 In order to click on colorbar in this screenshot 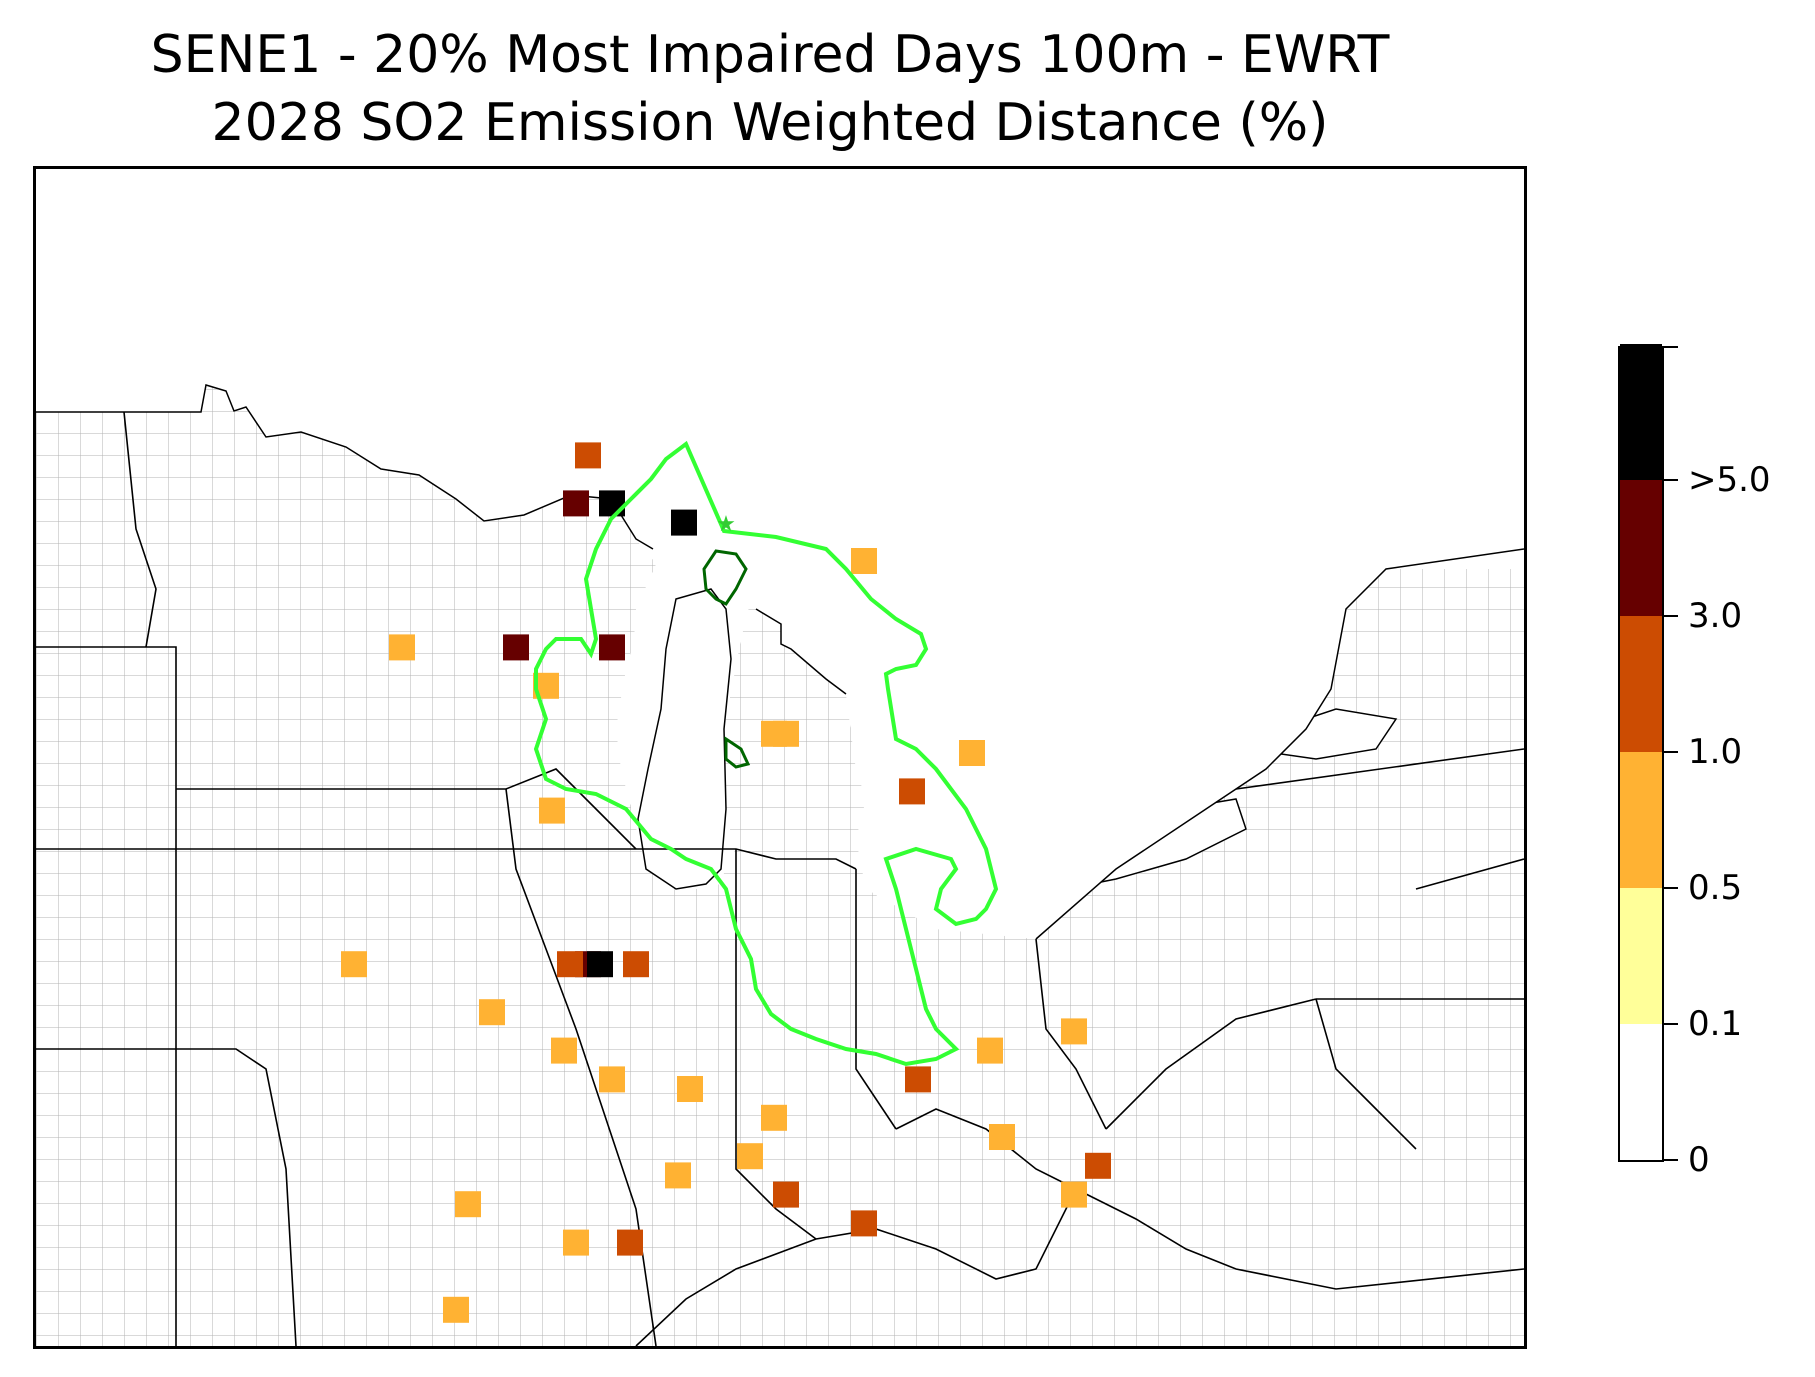, I will do `click(1641, 753)`.